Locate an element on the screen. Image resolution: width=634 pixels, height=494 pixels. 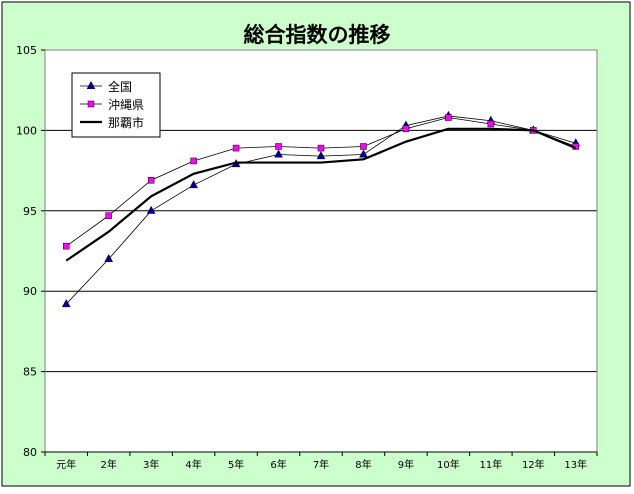
y-tick-label: 100 is located at coordinates (26, 130).